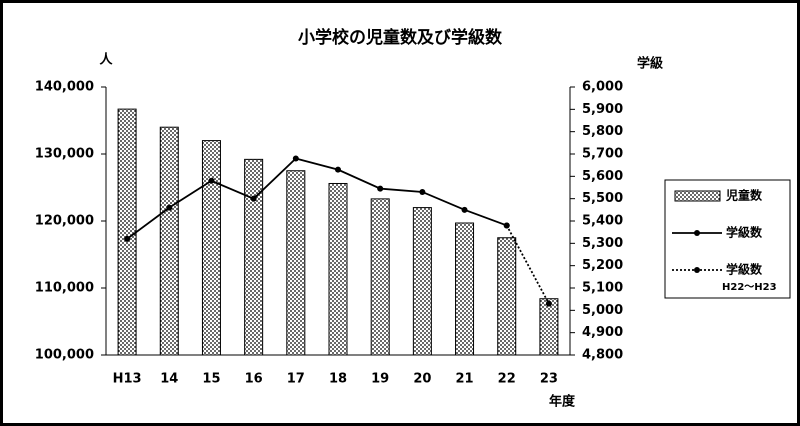 This screenshot has width=800, height=426. What do you see at coordinates (211, 379) in the screenshot?
I see `x-tick-label: 15` at bounding box center [211, 379].